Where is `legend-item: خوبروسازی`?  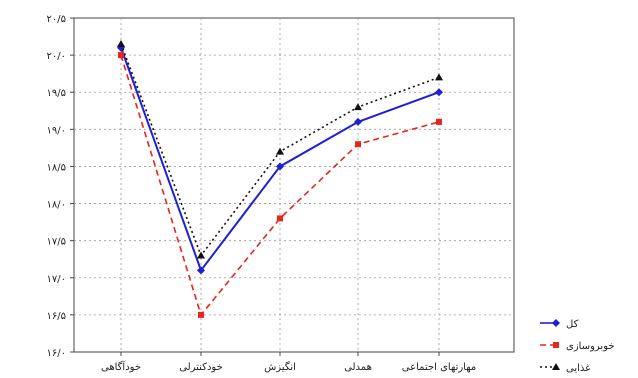
legend-item: خوبروسازی is located at coordinates (577, 346).